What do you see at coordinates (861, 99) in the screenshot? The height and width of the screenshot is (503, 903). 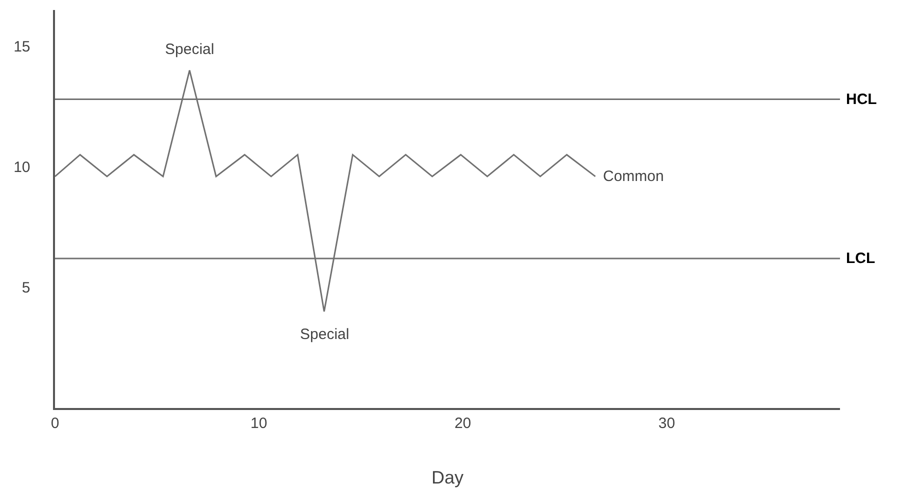 I see `ref-line-label: HCL` at bounding box center [861, 99].